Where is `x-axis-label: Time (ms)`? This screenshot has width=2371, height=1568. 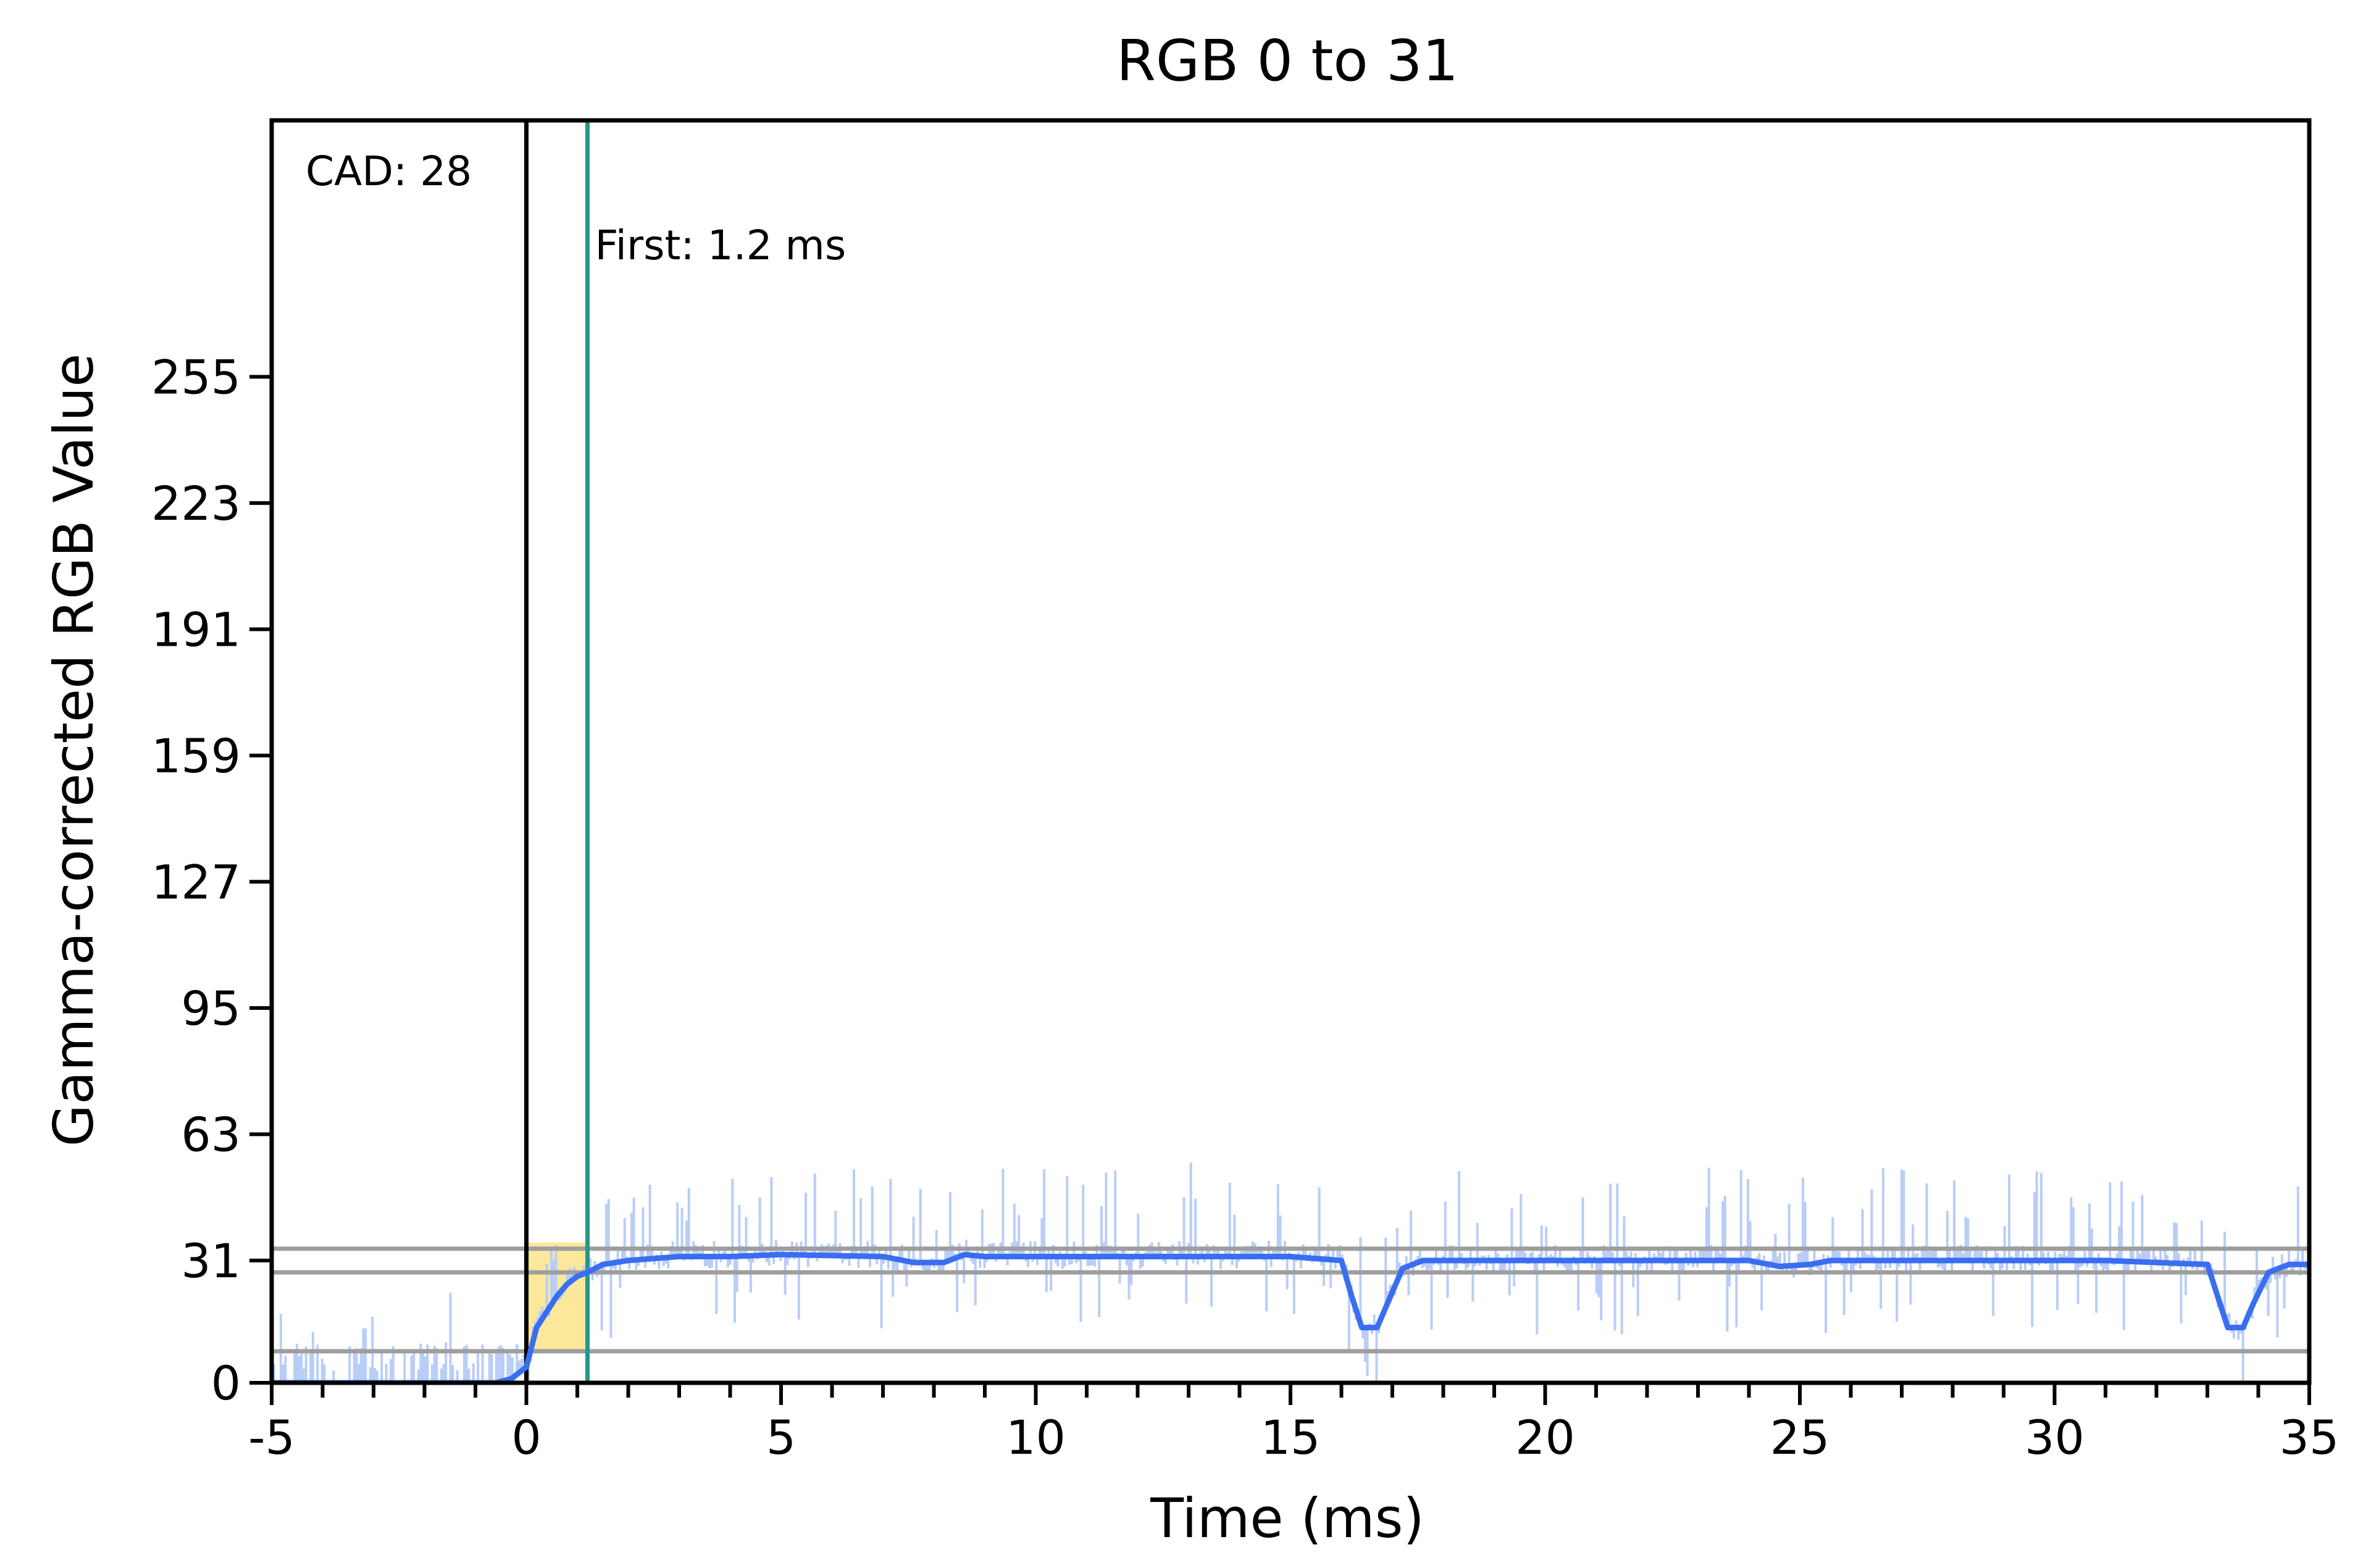 x-axis-label: Time (ms) is located at coordinates (1287, 1518).